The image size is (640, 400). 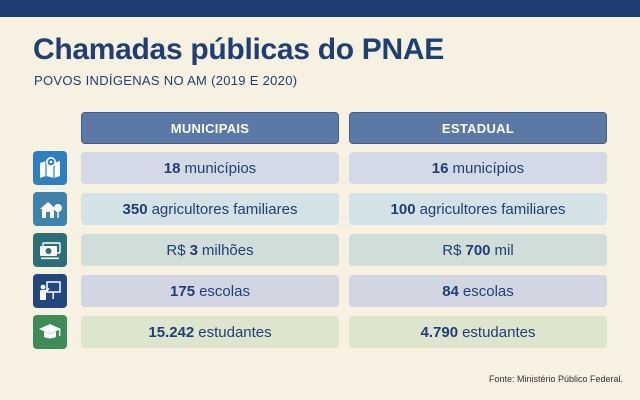 I want to click on teacher-board-icon, so click(x=50, y=291).